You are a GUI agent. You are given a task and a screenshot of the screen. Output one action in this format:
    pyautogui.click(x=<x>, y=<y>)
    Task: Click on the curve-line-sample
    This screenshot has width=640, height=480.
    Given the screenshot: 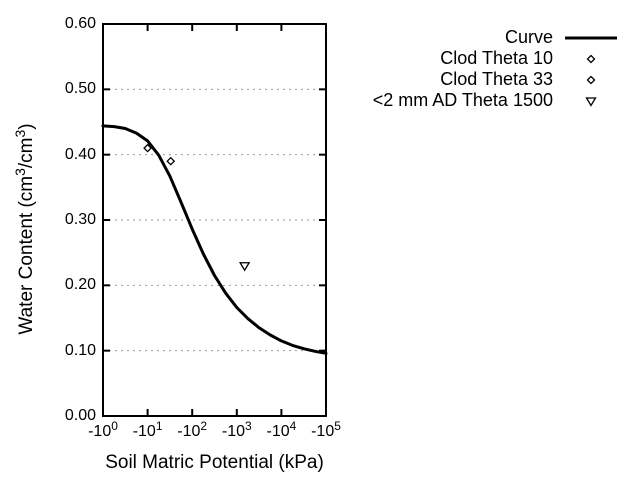 What is the action you would take?
    pyautogui.click(x=591, y=38)
    